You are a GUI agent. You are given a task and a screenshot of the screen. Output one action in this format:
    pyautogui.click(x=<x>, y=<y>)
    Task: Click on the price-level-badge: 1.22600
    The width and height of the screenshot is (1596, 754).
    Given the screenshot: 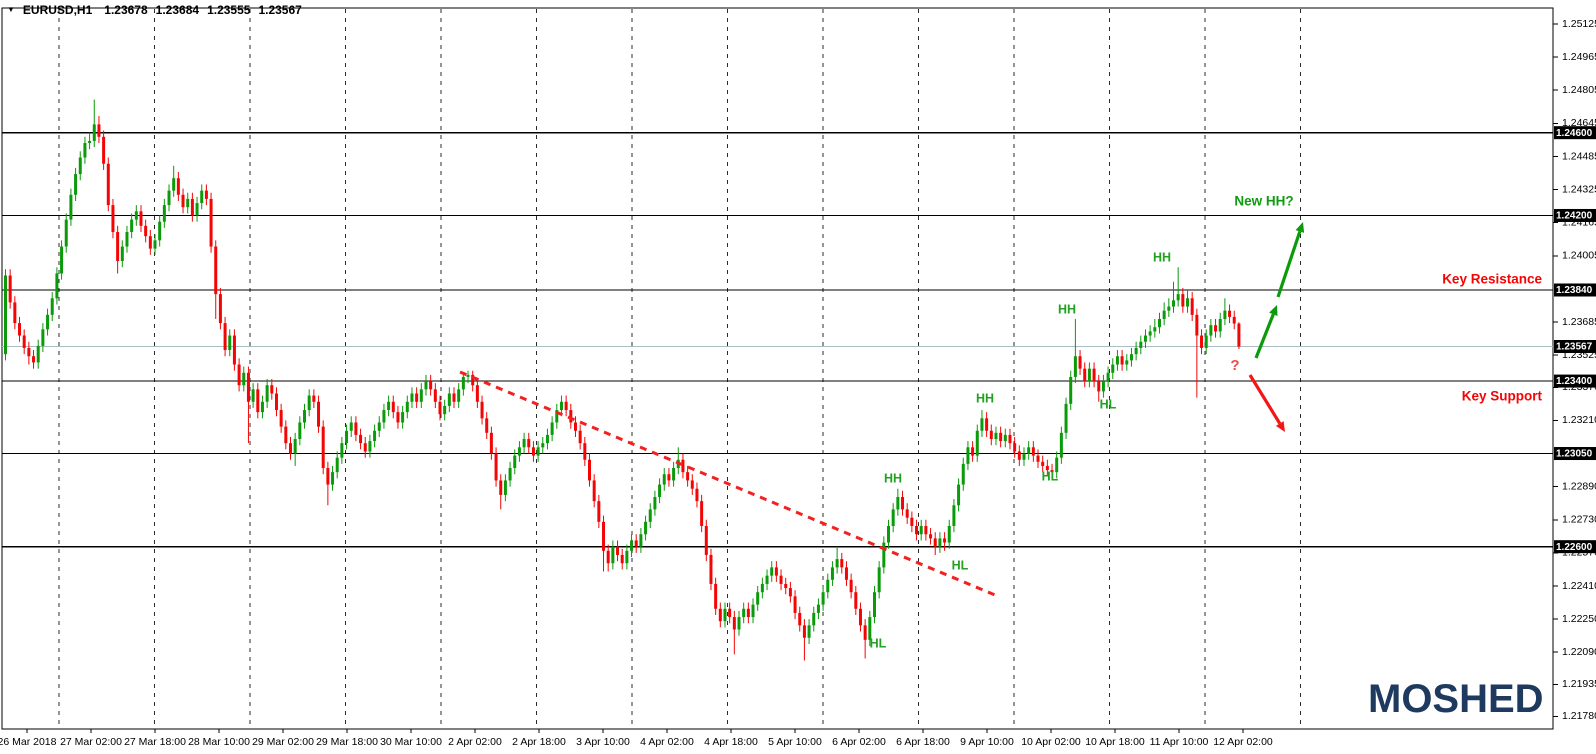 What is the action you would take?
    pyautogui.click(x=1575, y=547)
    